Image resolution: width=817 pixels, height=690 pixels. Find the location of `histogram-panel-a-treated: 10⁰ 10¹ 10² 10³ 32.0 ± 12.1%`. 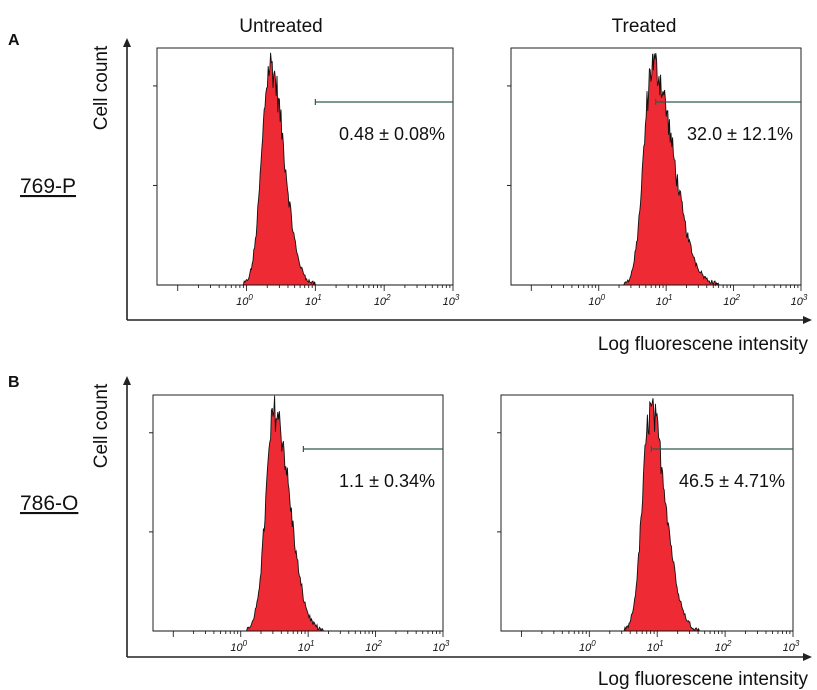

histogram-panel-a-treated: 10⁰ 10¹ 10² 10³ 32.0 ± 12.1% is located at coordinates (657, 177).